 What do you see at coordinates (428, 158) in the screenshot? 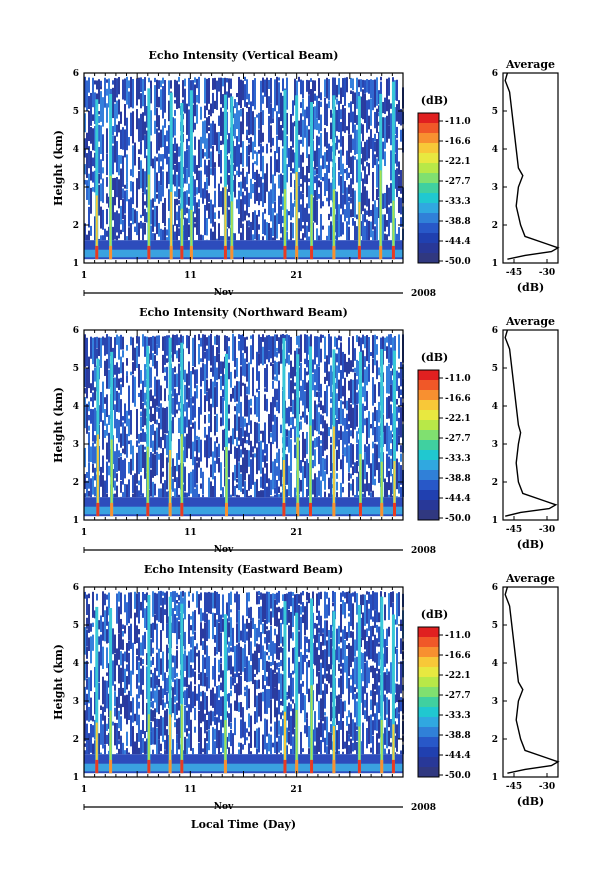
I see `colorbar-swatch` at bounding box center [428, 158].